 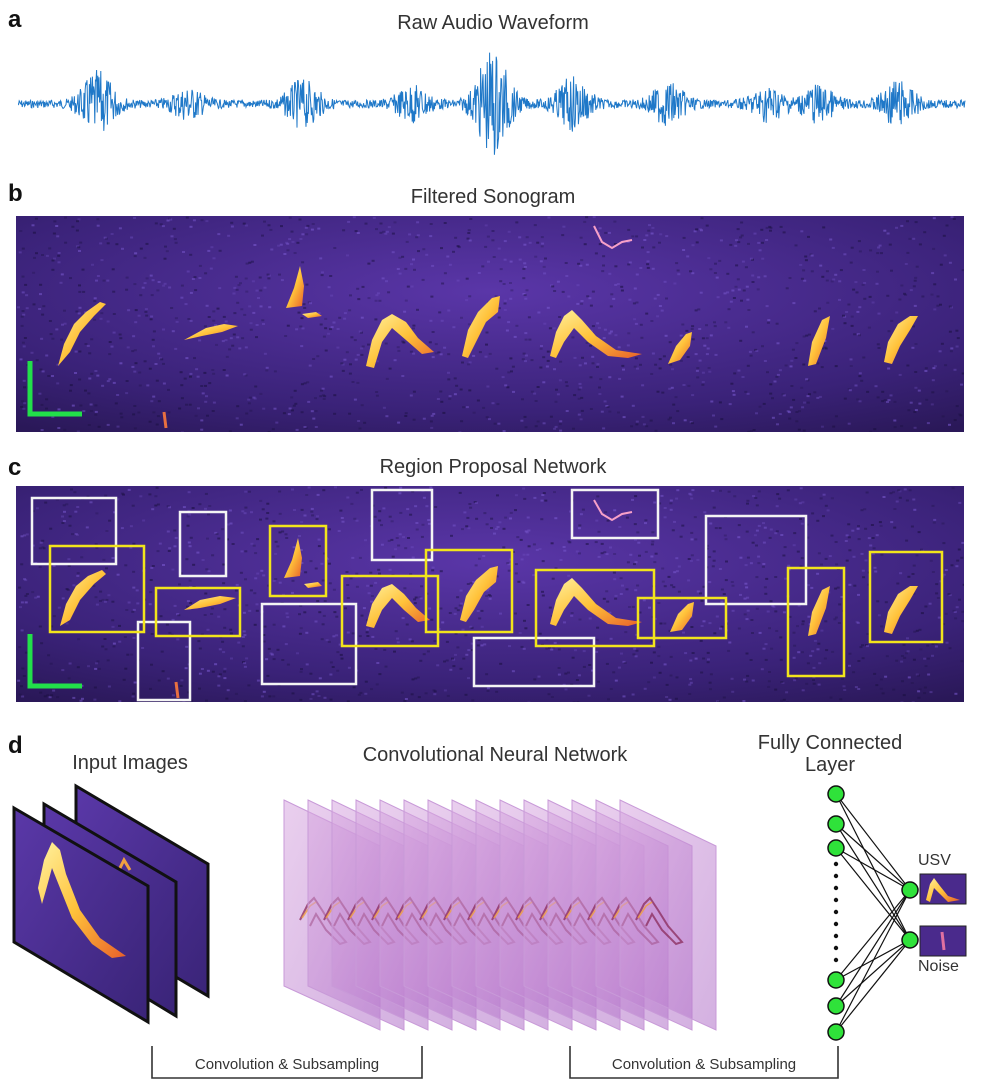 I want to click on panel-c-title: Region Proposal Network, so click(x=493, y=467).